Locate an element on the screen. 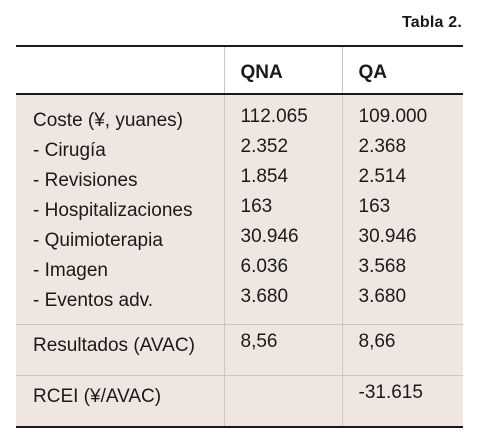  qa-value: 109.000 is located at coordinates (393, 116).